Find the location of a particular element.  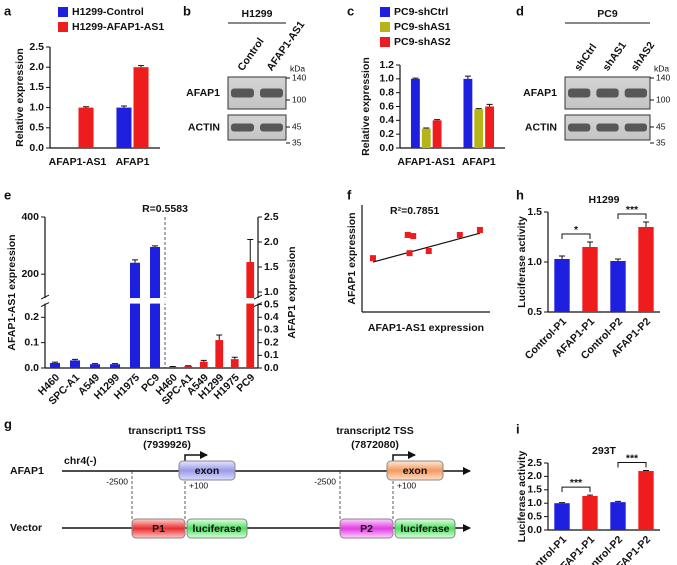

y-tick-label: 2.0 is located at coordinates (36, 67).